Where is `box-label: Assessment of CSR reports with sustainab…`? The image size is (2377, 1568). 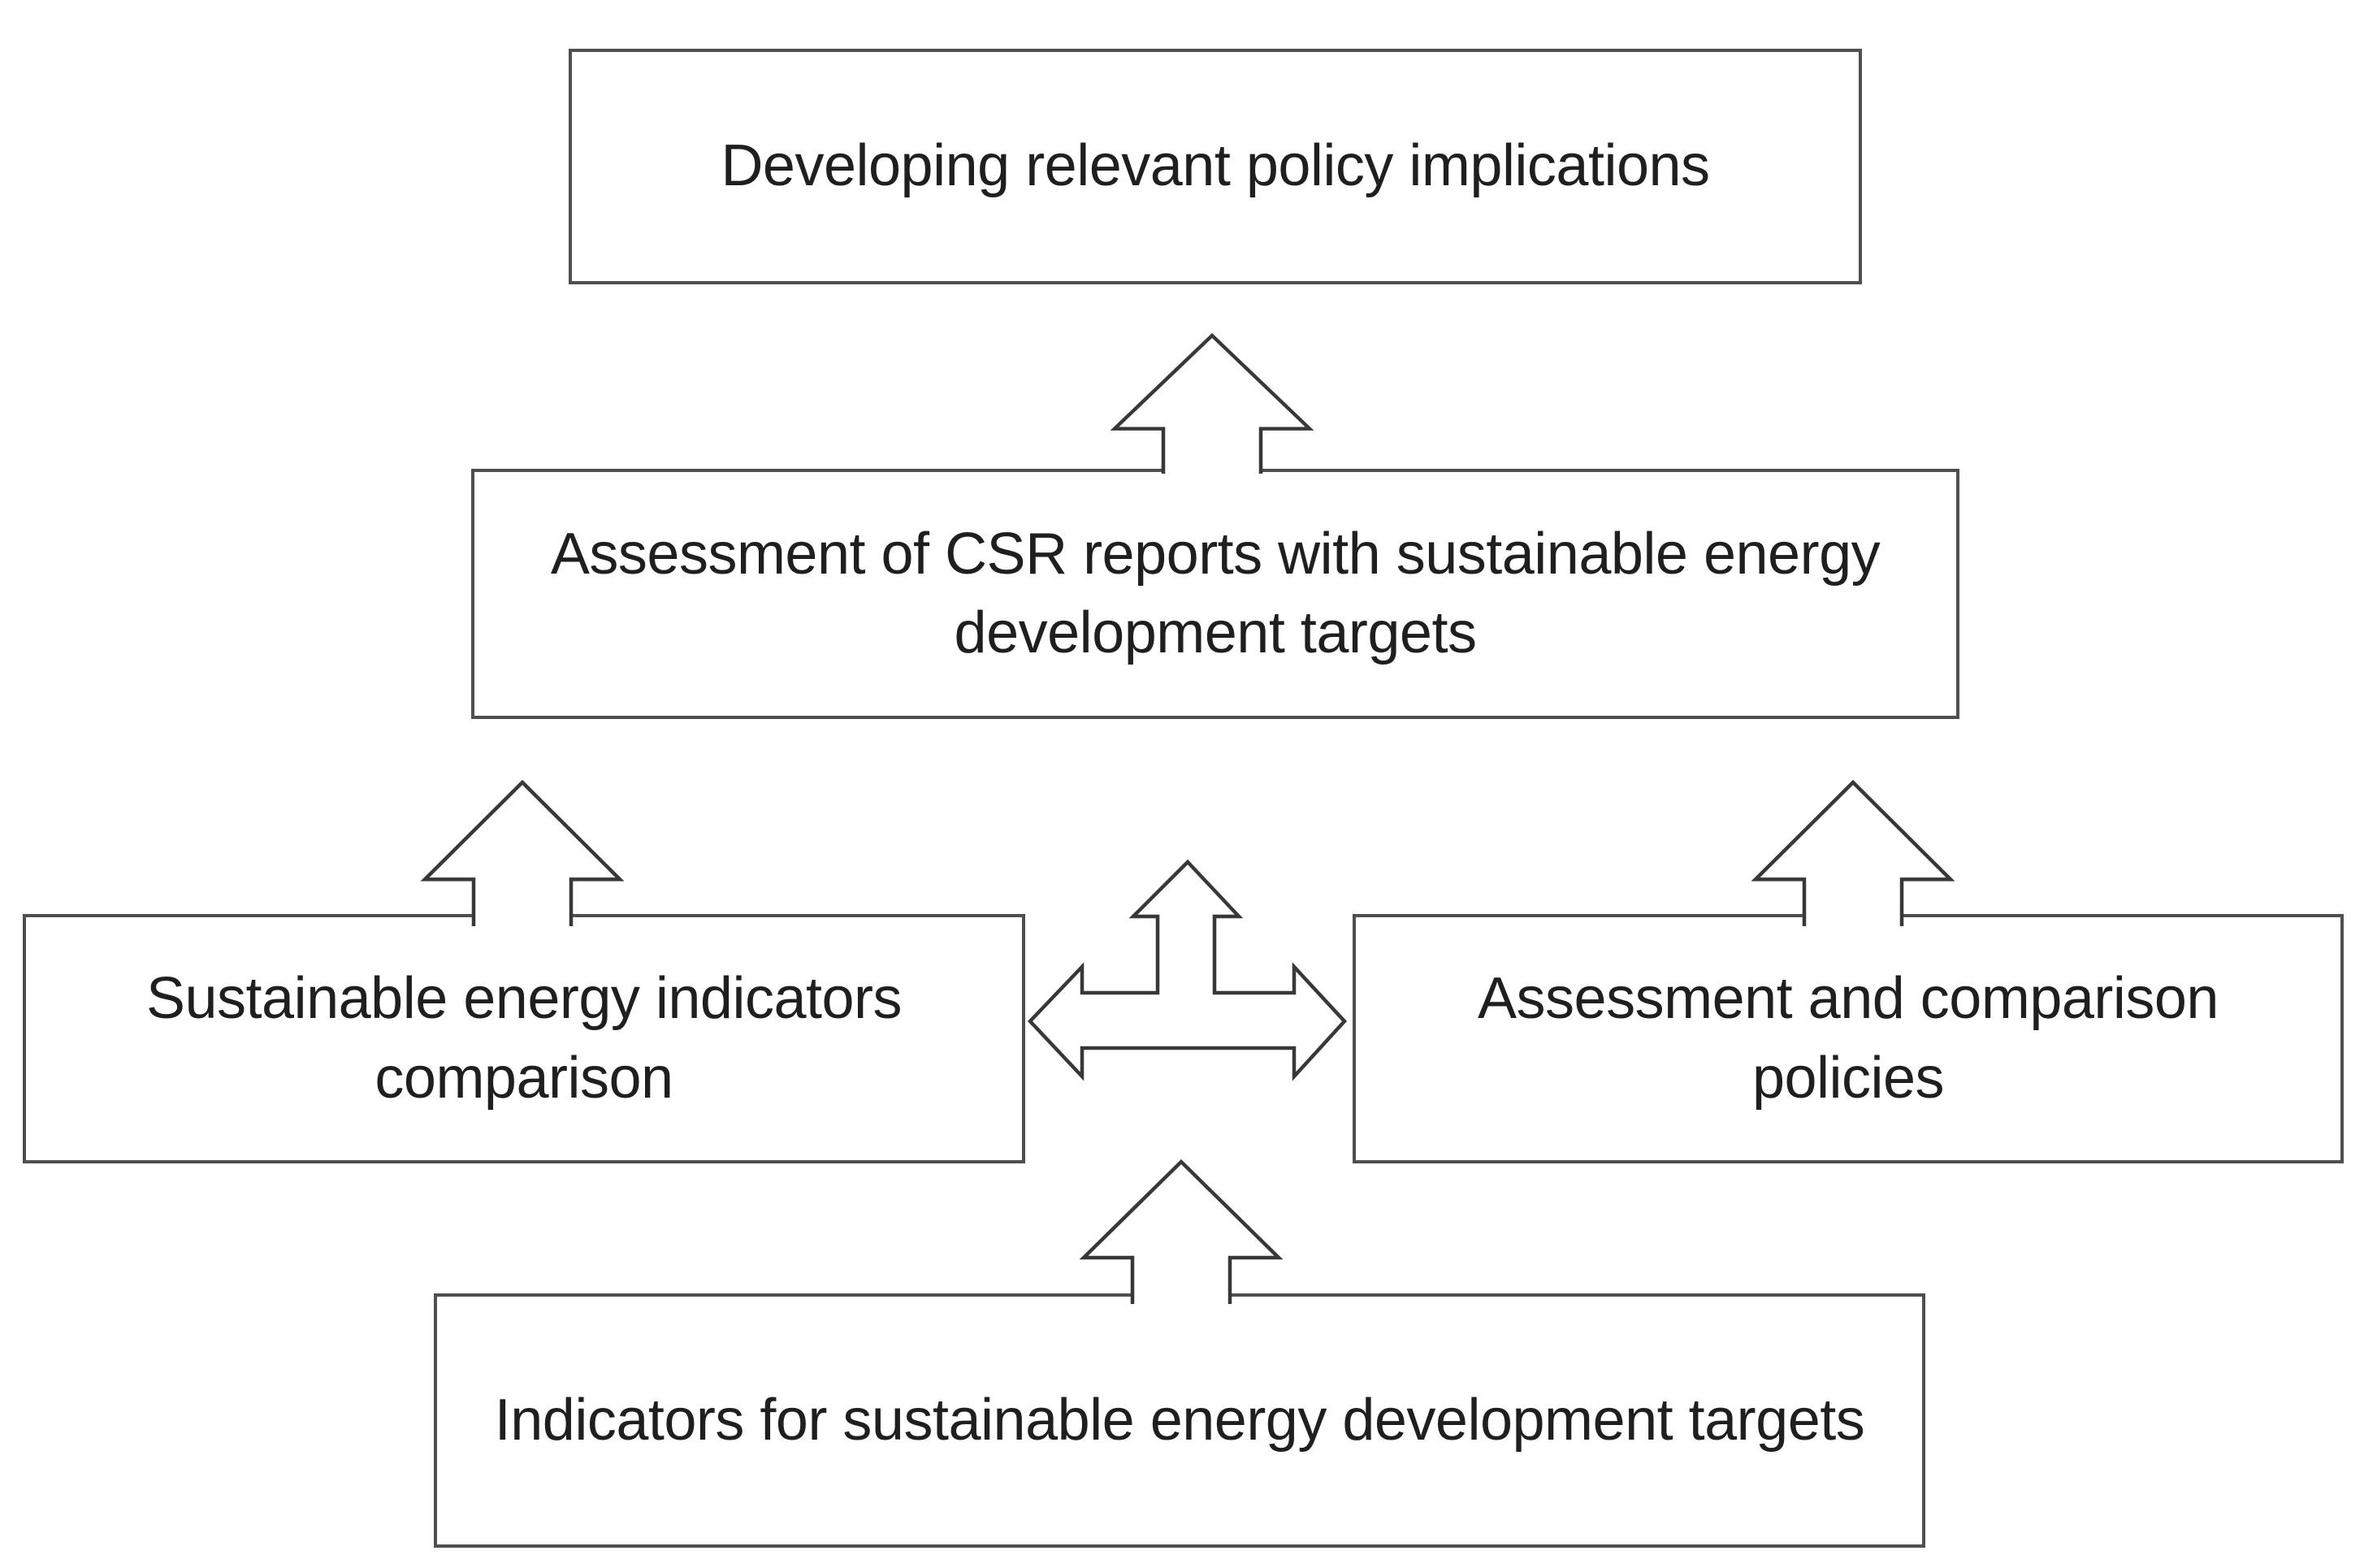 box-label: Assessment of CSR reports with sustainab… is located at coordinates (1215, 593).